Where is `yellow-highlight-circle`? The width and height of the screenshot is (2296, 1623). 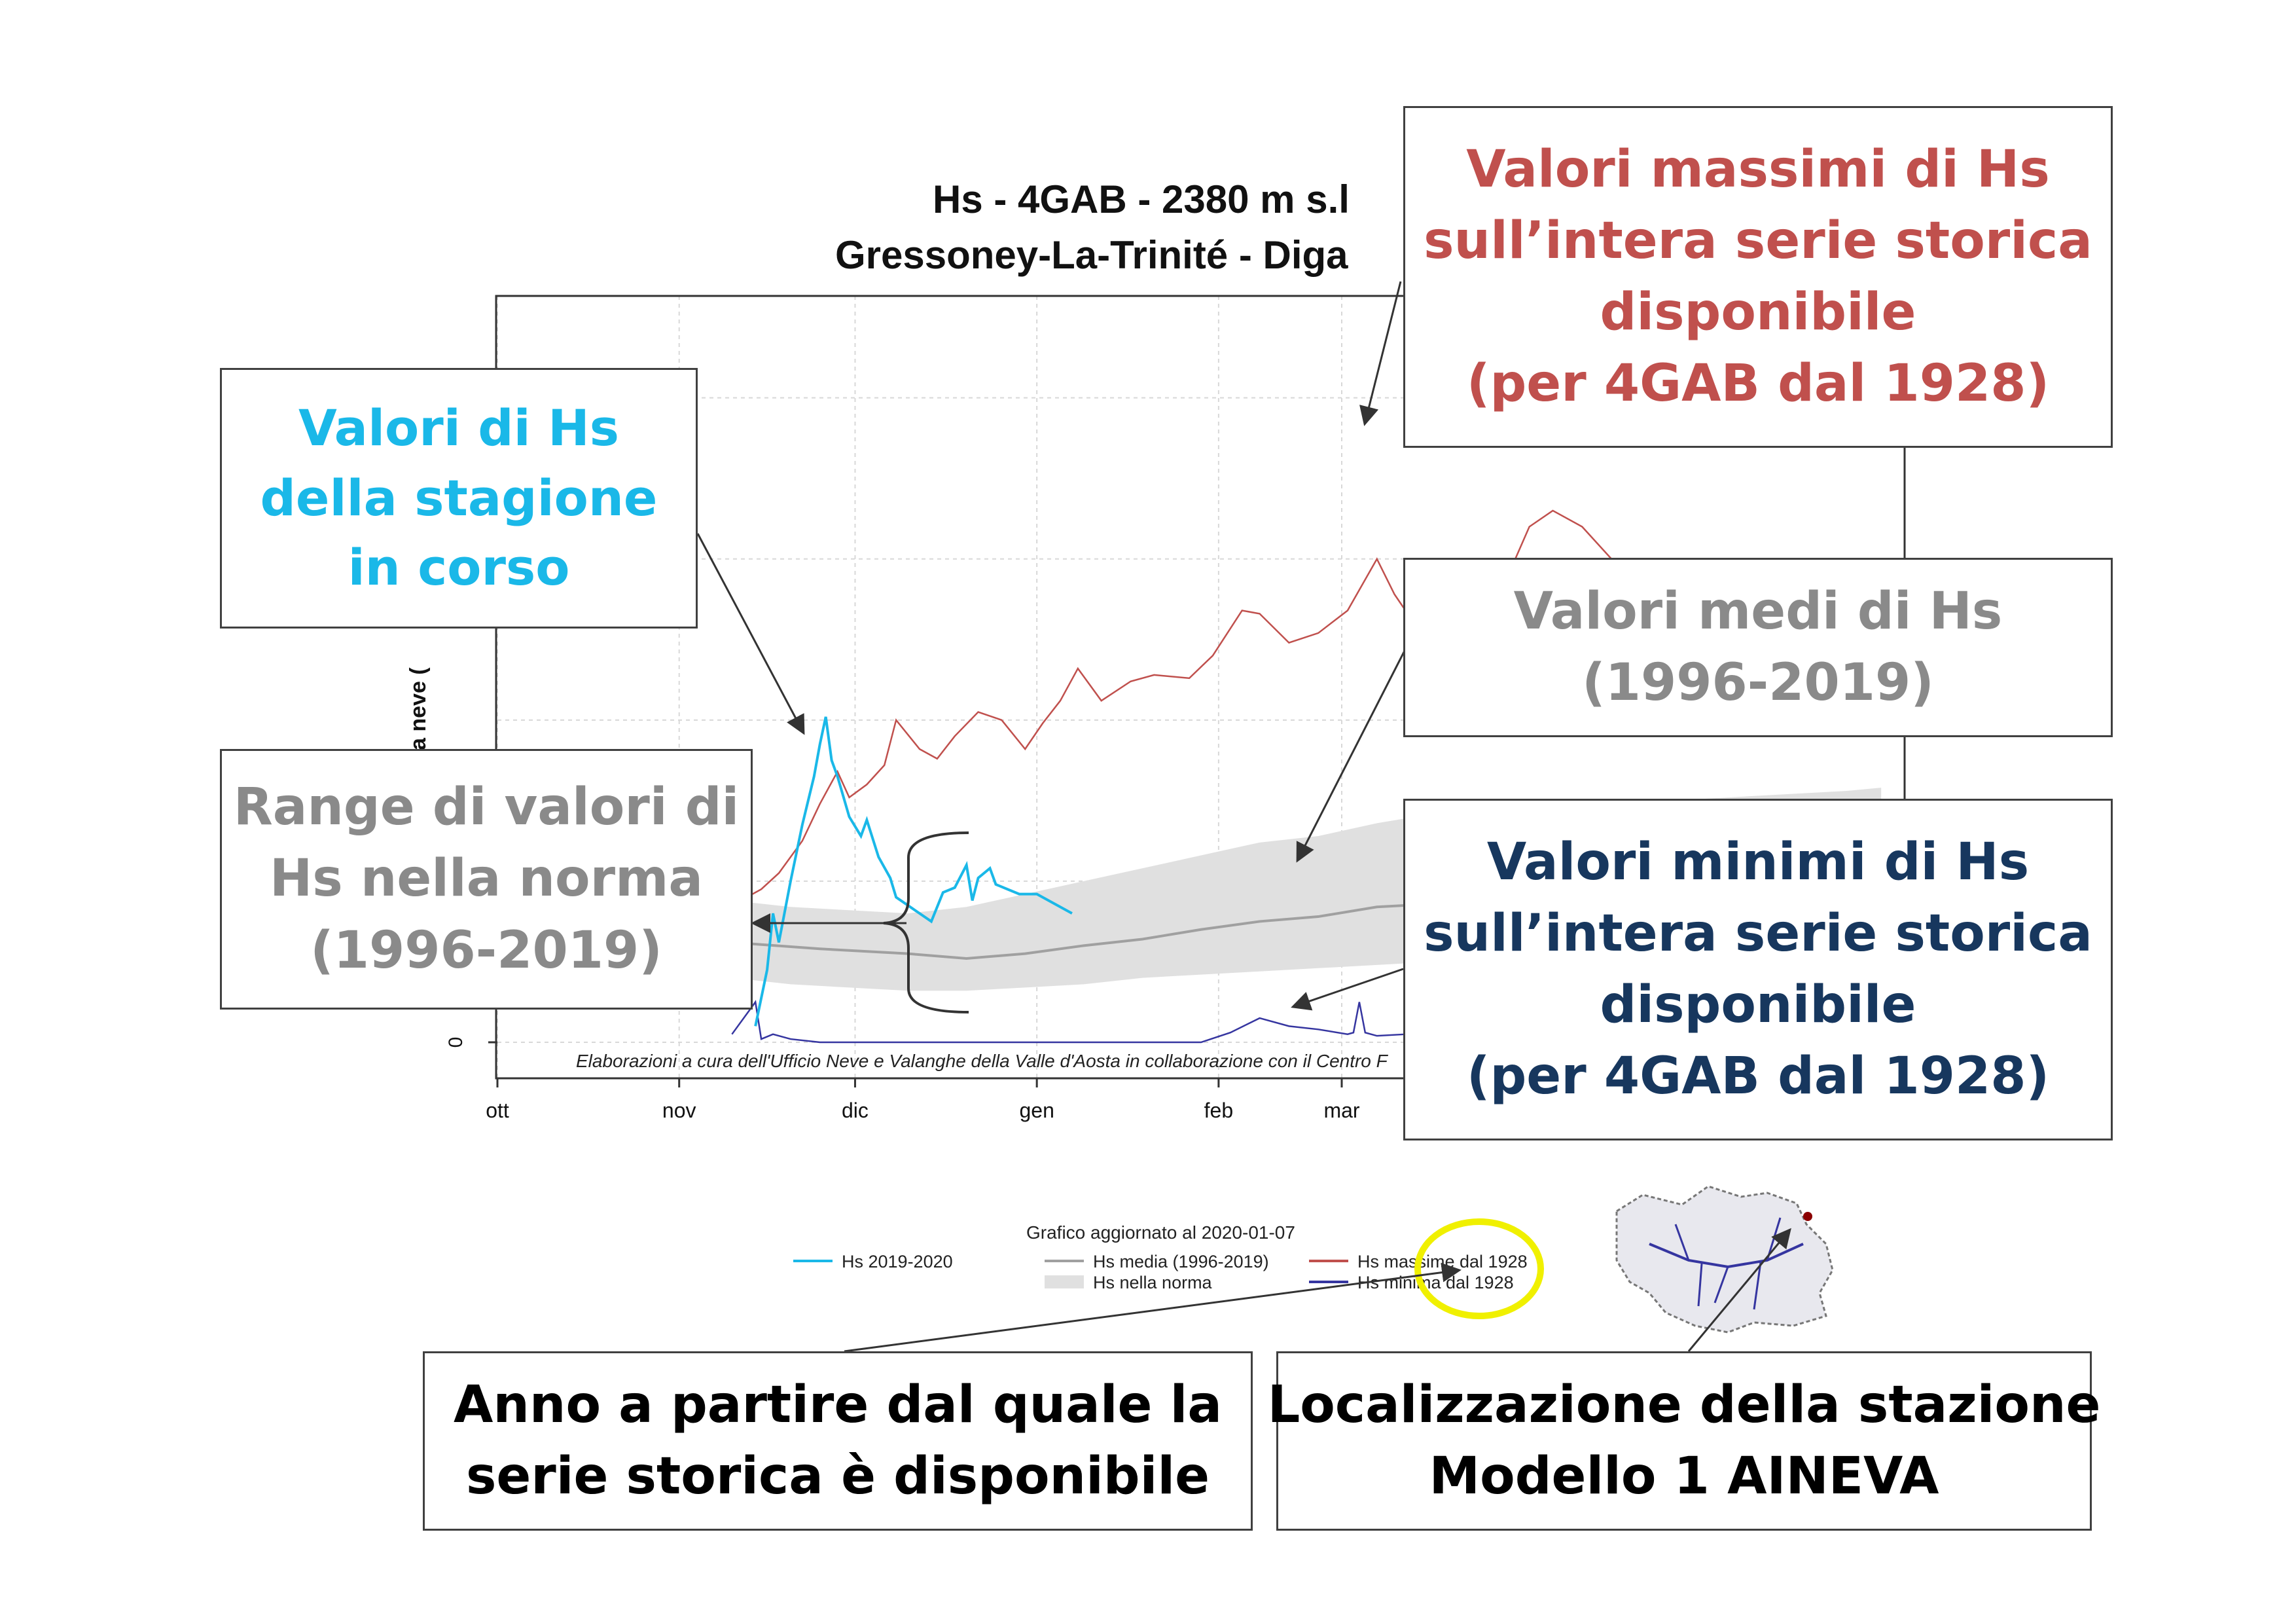
yellow-highlight-circle is located at coordinates (1479, 1268).